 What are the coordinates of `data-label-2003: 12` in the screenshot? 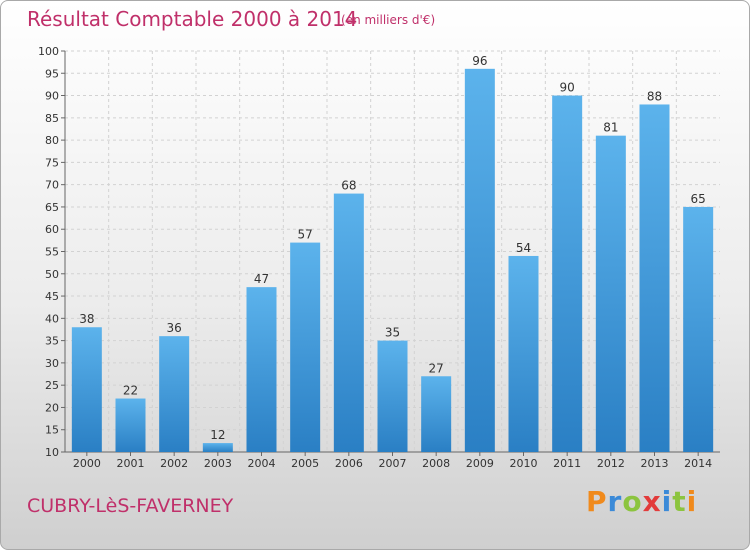 It's located at (217, 435).